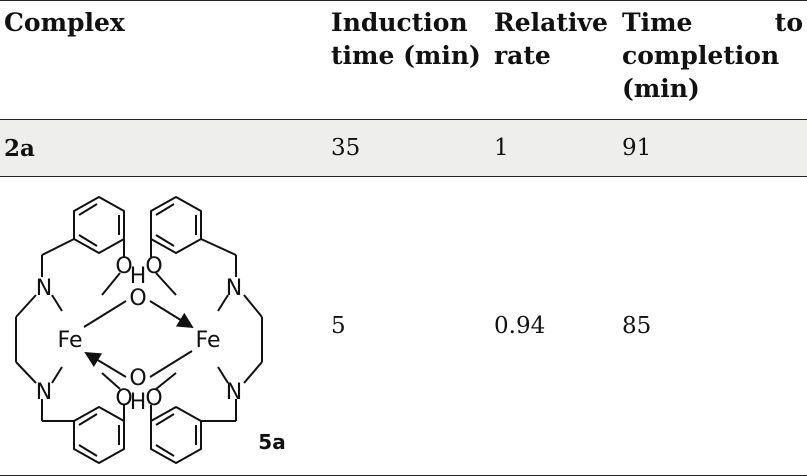  I want to click on header-relative-line2: rate, so click(522, 55).